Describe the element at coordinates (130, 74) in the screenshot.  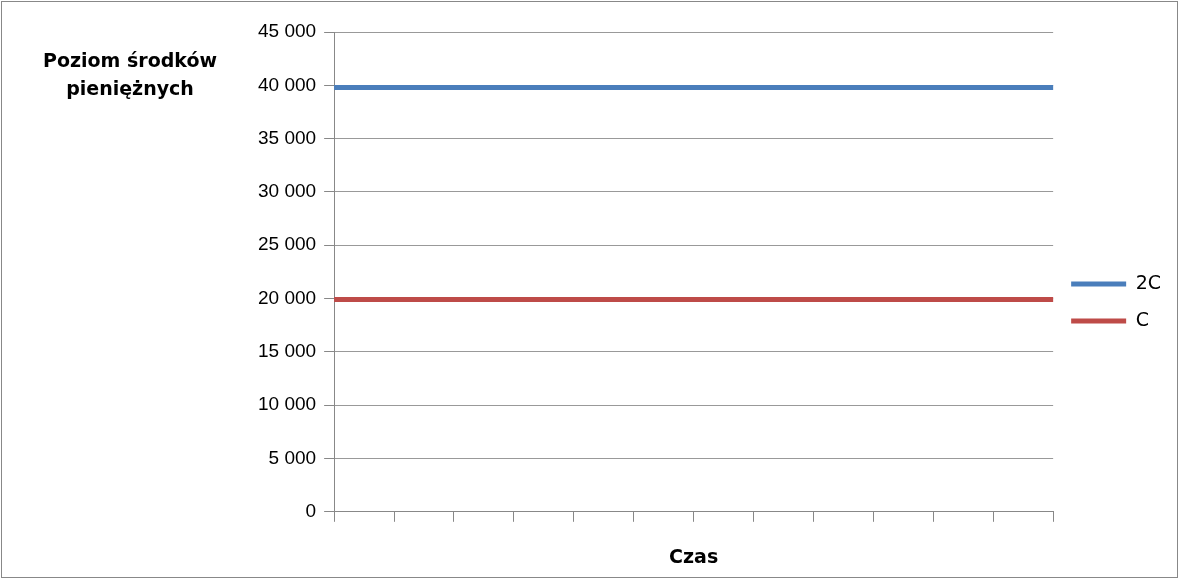
I see `y-axis-title: Poziom środków pieniężnych` at that location.